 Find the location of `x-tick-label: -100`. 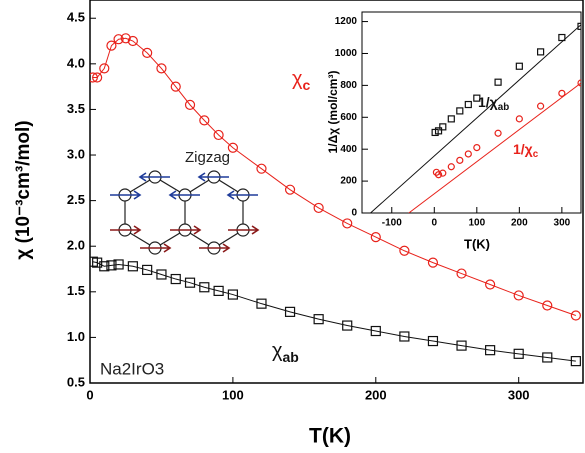

x-tick-label: -100 is located at coordinates (392, 223).